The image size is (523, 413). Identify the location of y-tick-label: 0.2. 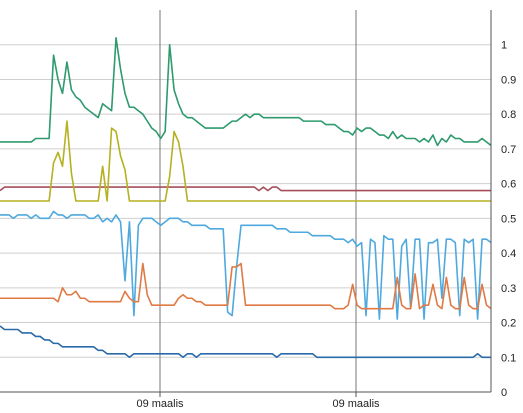
(508, 324).